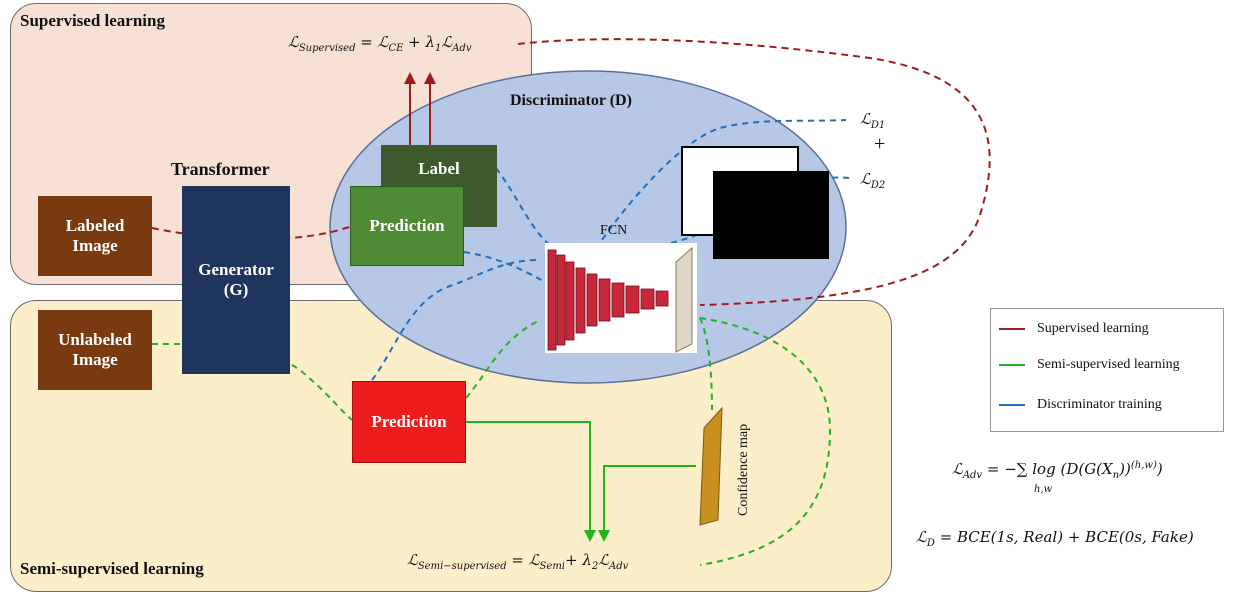 This screenshot has width=1238, height=596. I want to click on loss-d1-formula: ℒD1, so click(873, 120).